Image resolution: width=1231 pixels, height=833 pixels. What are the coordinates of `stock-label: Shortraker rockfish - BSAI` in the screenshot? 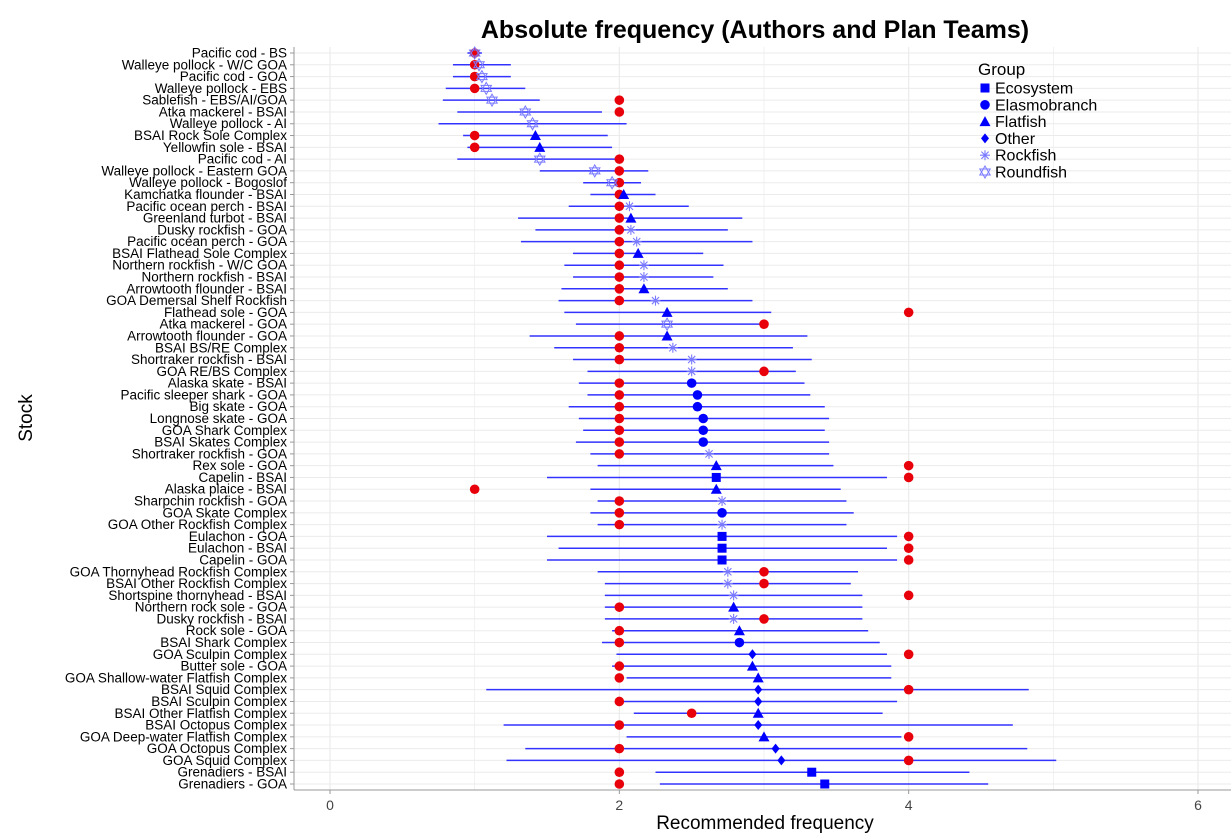 It's located at (209, 359).